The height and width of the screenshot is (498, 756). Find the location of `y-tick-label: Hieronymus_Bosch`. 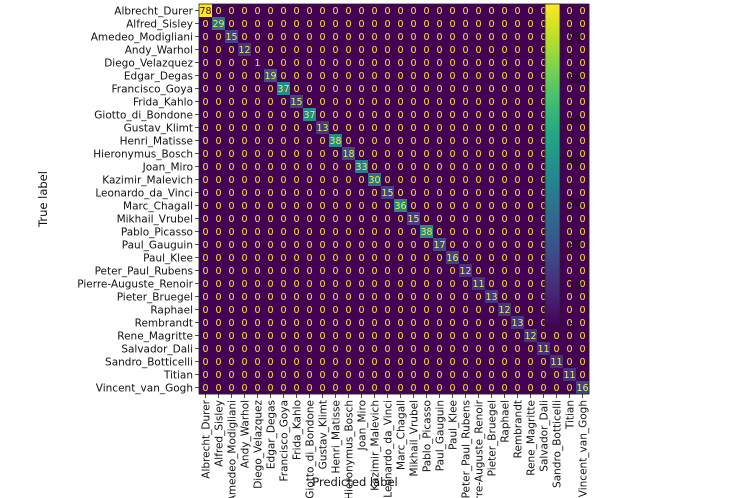

y-tick-label: Hieronymus_Bosch is located at coordinates (143, 154).